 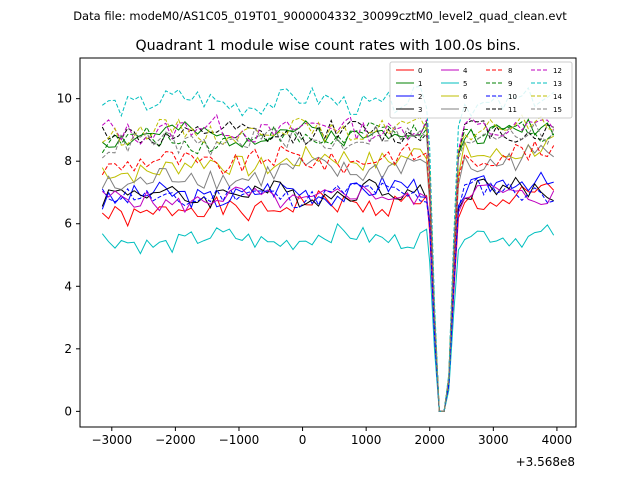 What do you see at coordinates (420, 110) in the screenshot?
I see `legend-label: 3` at bounding box center [420, 110].